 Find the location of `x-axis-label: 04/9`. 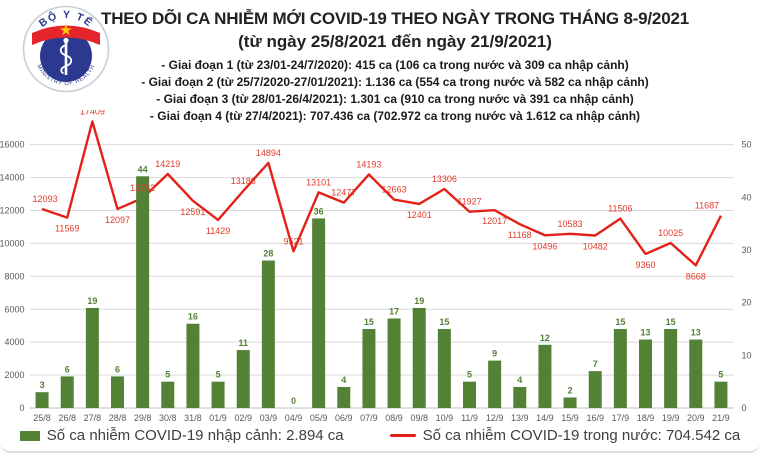

x-axis-label: 04/9 is located at coordinates (294, 418).